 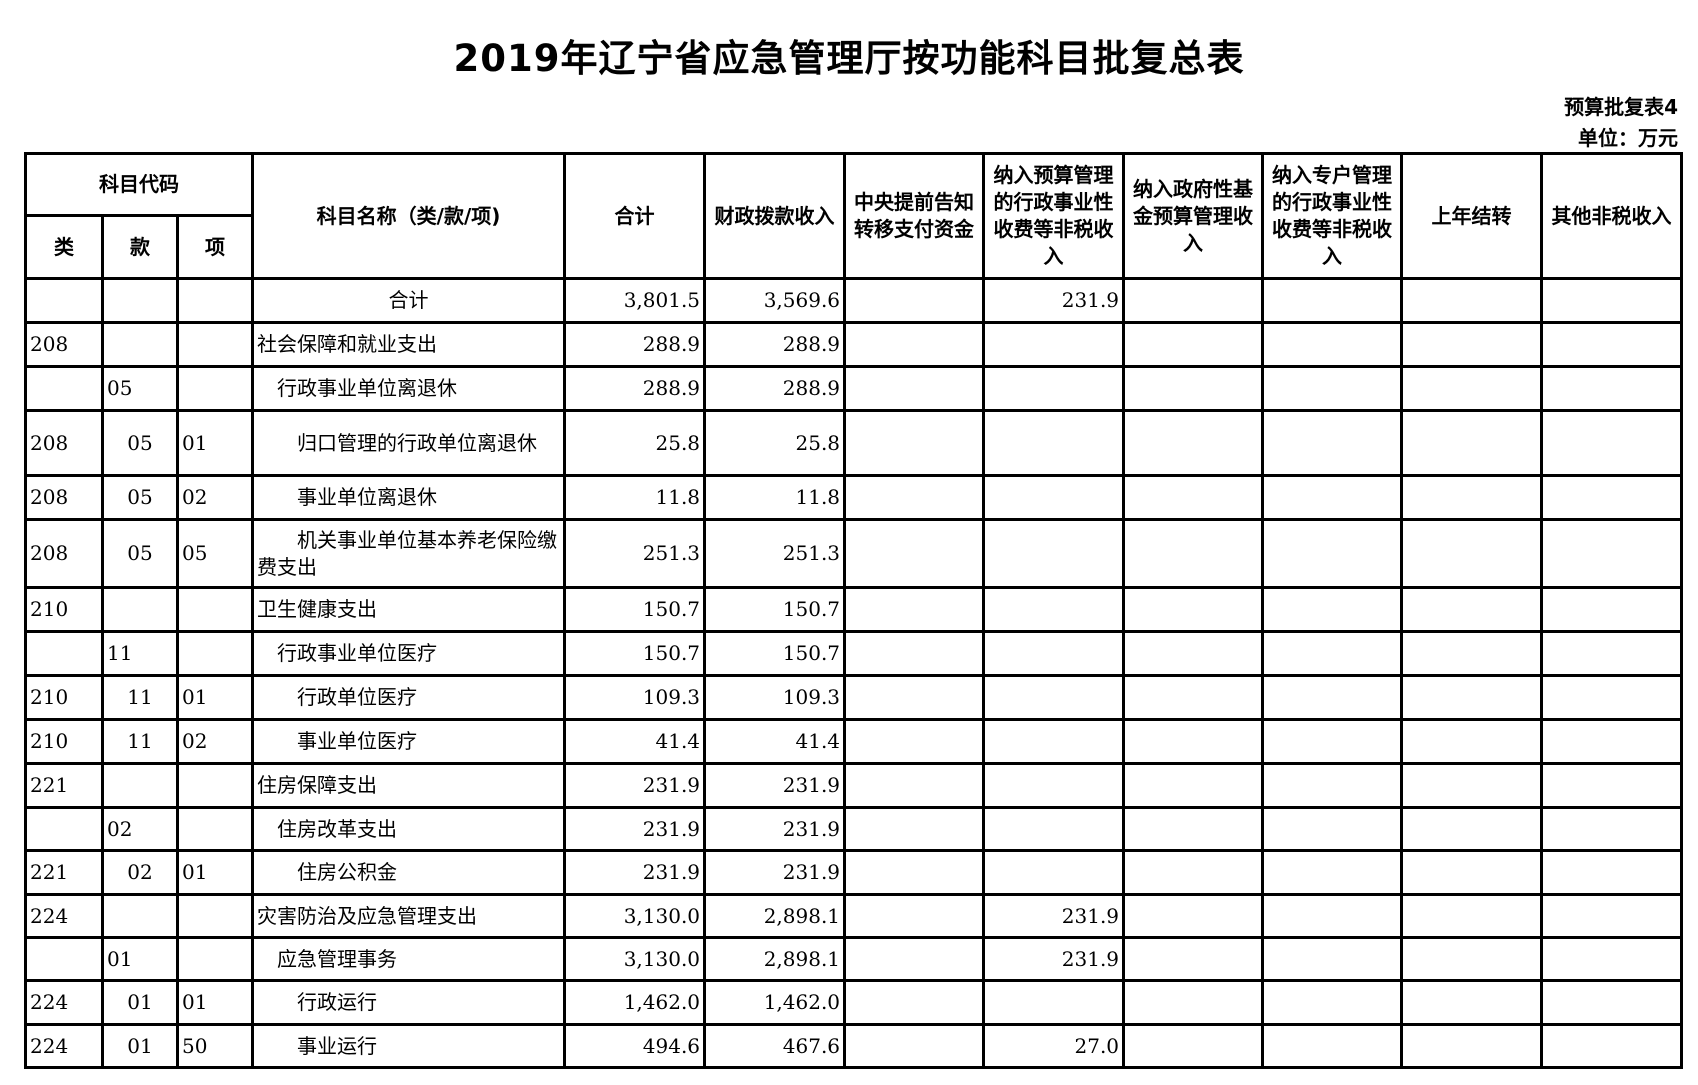 What do you see at coordinates (635, 553) in the screenshot?
I see `cell-total: 251.3` at bounding box center [635, 553].